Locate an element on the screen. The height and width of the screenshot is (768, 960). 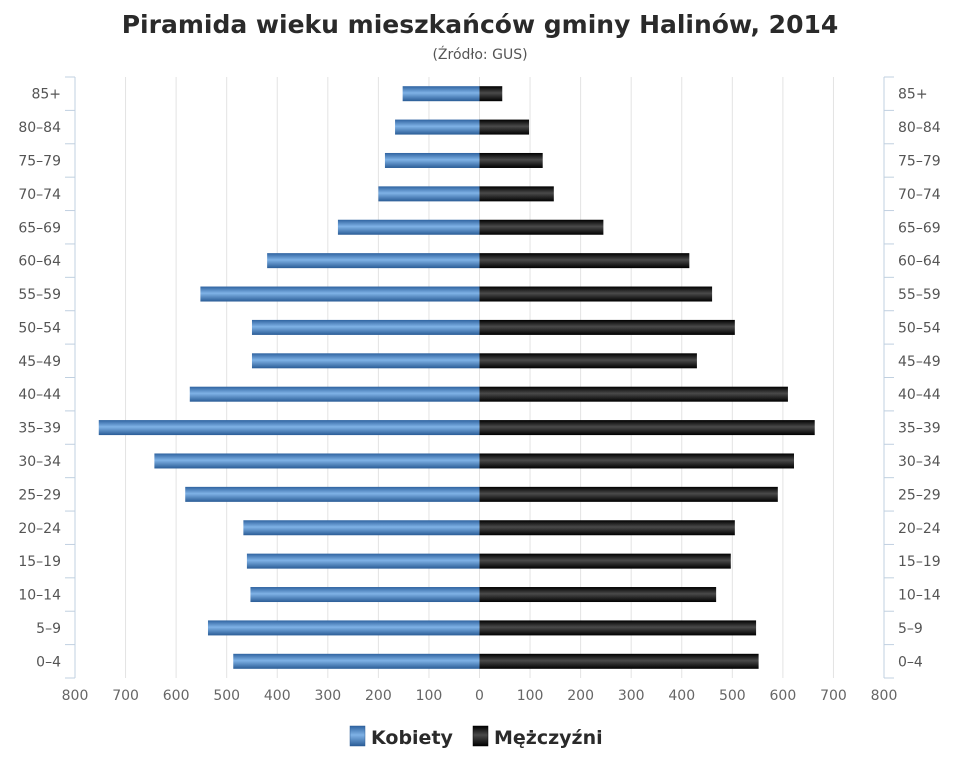
bar-kobiety-35–39 is located at coordinates (289, 428).